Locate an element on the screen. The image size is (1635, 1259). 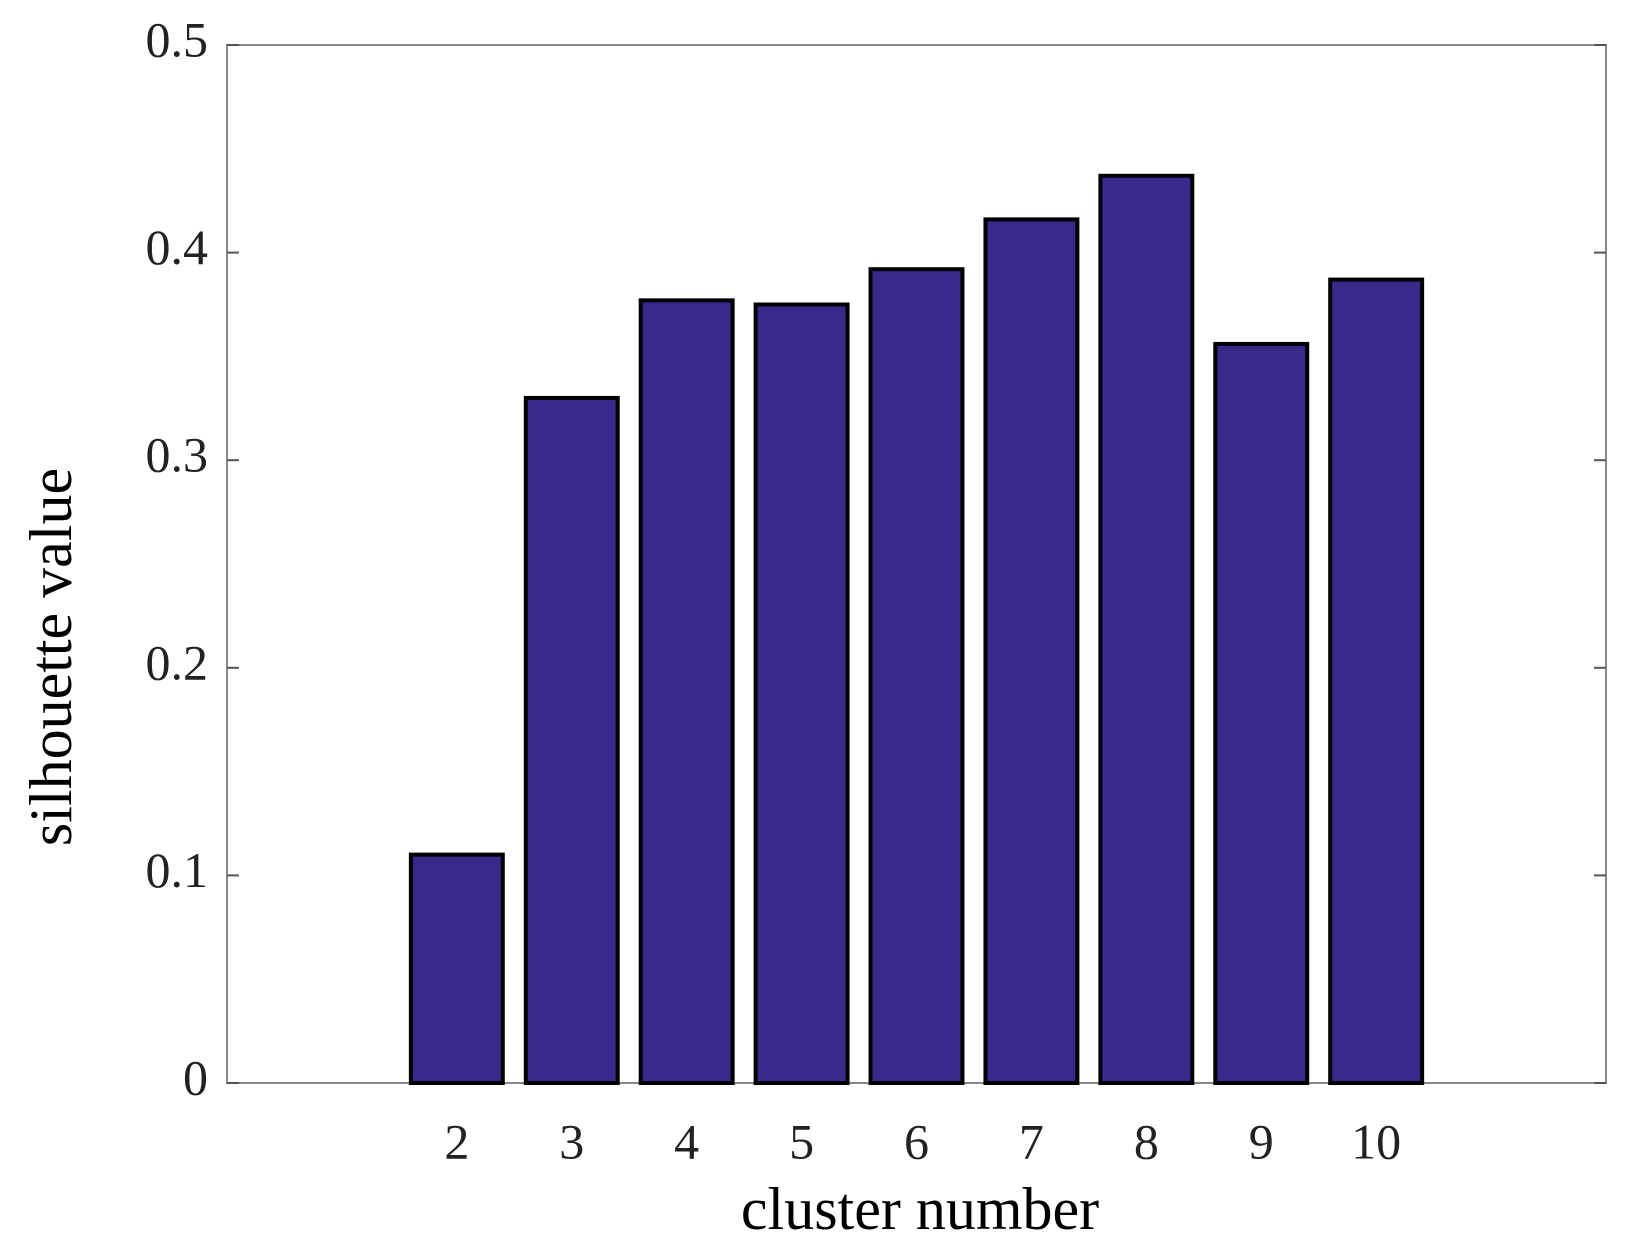
y-tick-label: 0.1 is located at coordinates (177, 870).